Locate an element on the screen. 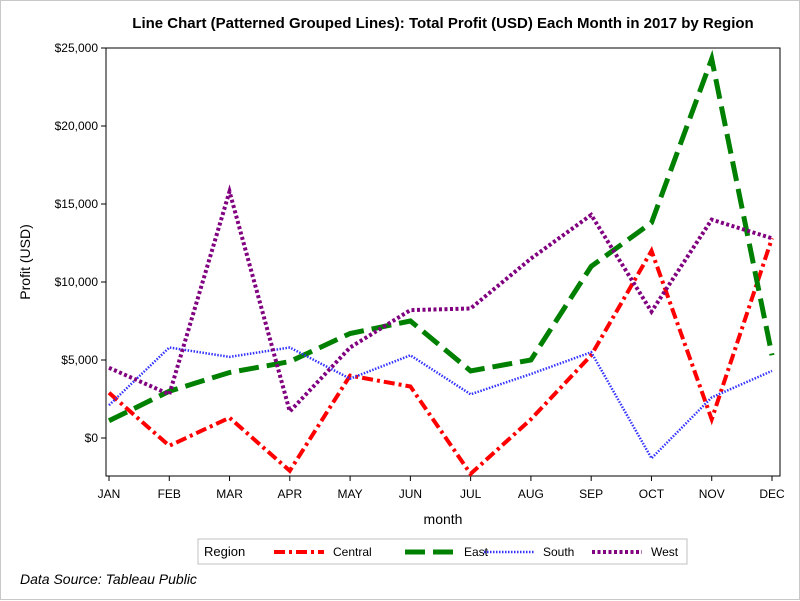  legend-label-central: Central is located at coordinates (352, 552).